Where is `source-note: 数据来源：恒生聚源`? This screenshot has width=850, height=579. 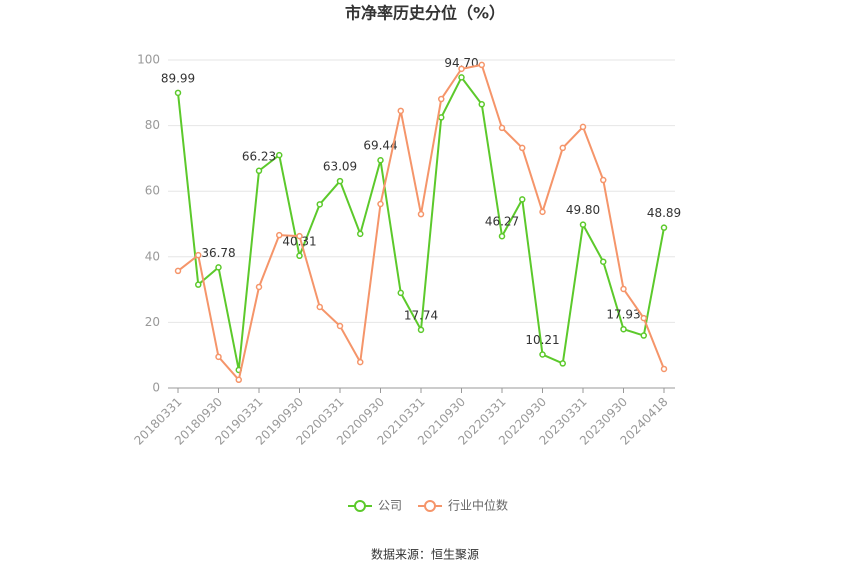
source-note: 数据来源：恒生聚源 is located at coordinates (425, 554).